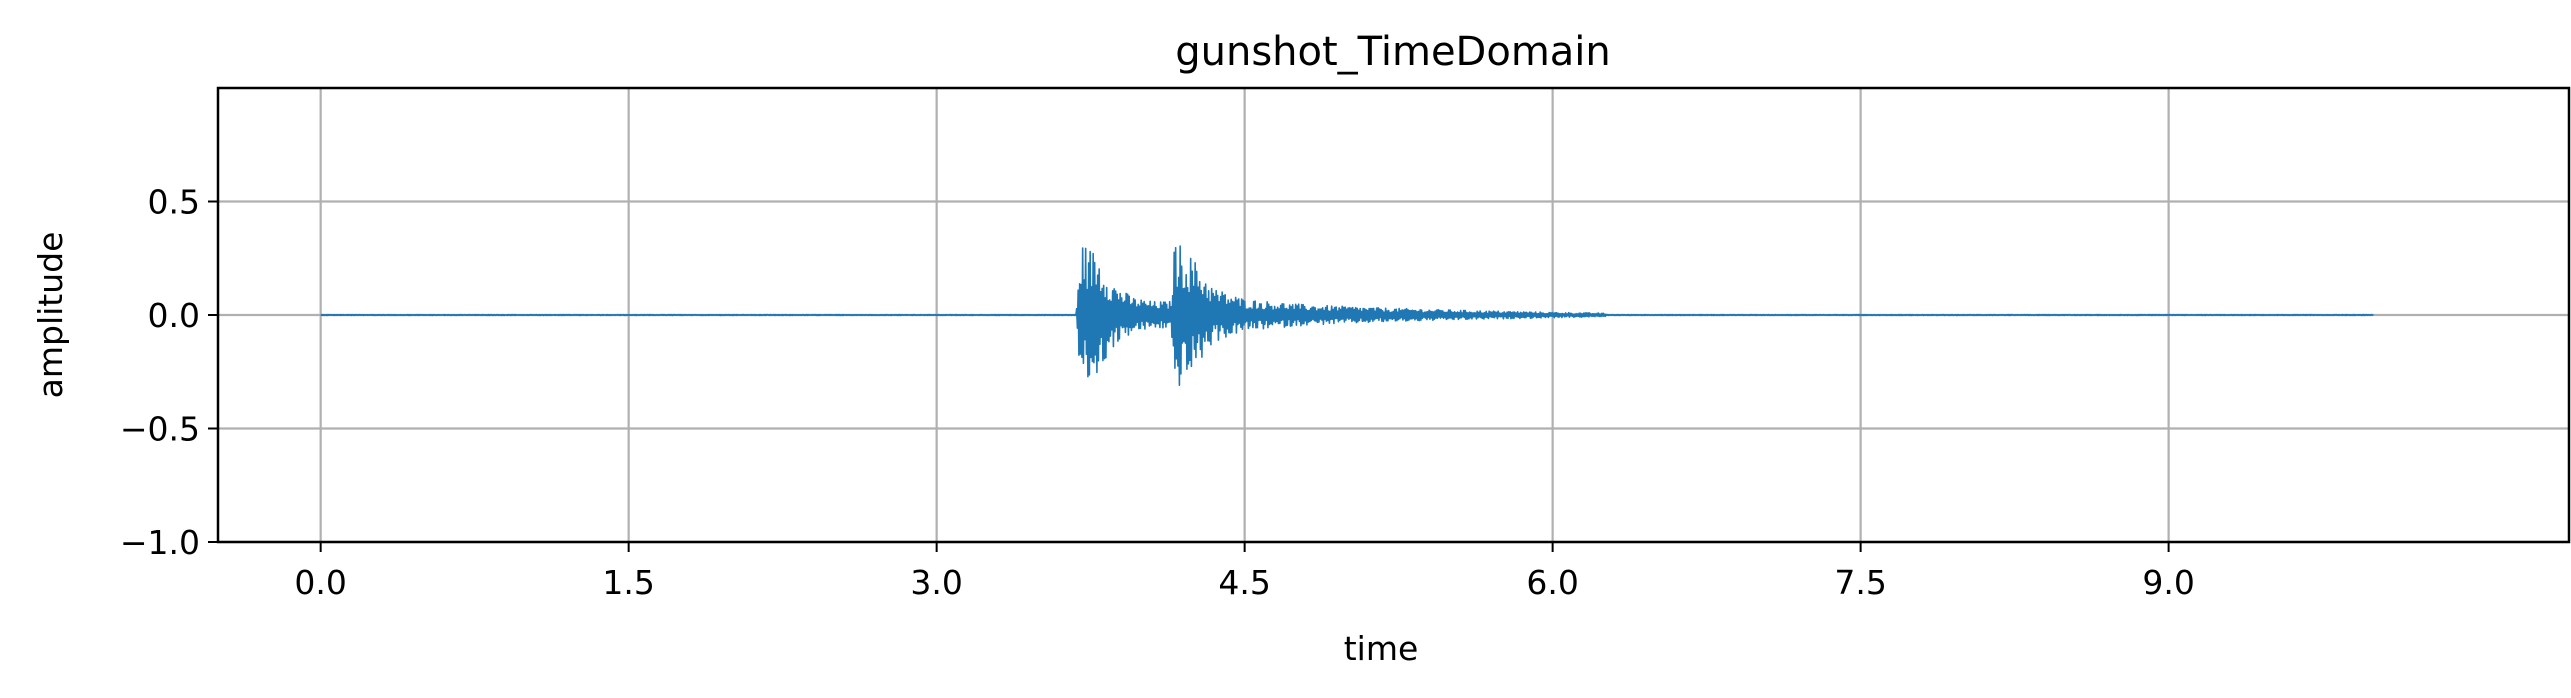 This screenshot has height=698, width=2571. I want to click on y-tick-label: −0.5, so click(160, 429).